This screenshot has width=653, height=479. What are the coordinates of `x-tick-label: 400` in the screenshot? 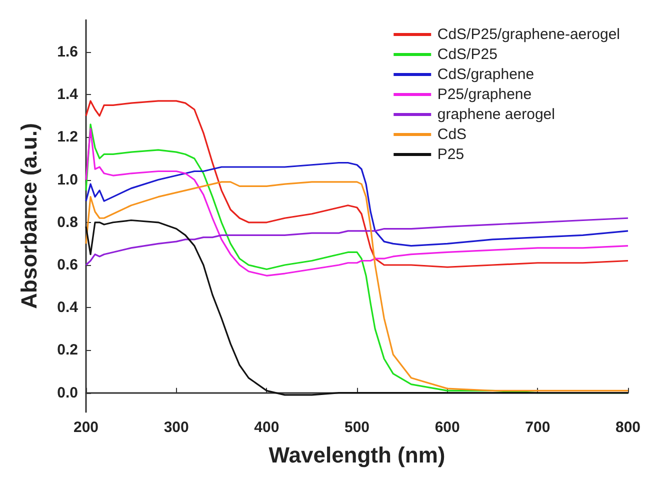 It's located at (267, 427).